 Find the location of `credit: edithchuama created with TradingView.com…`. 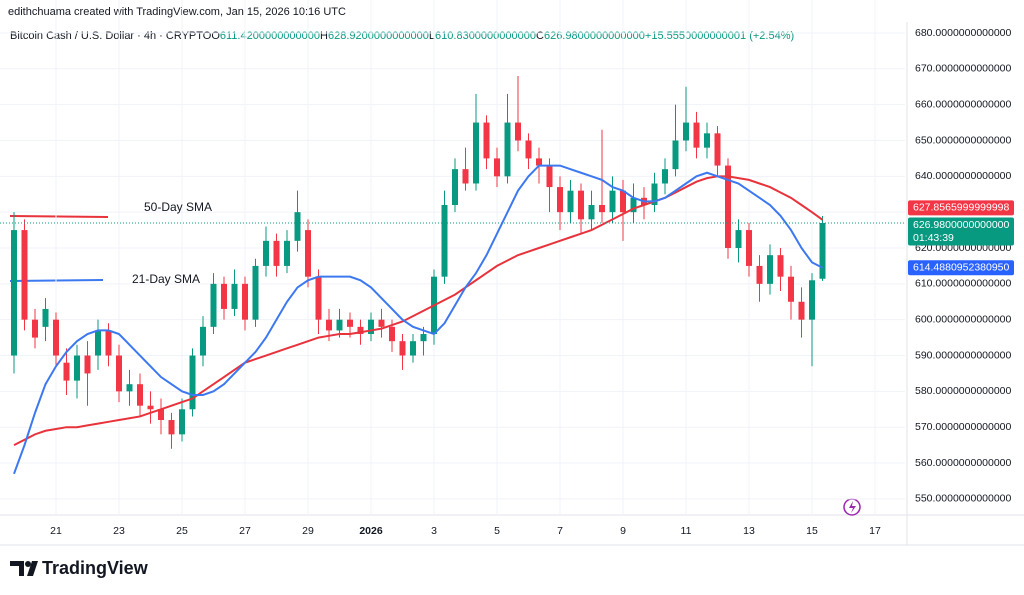

credit: edithchuama created with TradingView.com… is located at coordinates (177, 12).